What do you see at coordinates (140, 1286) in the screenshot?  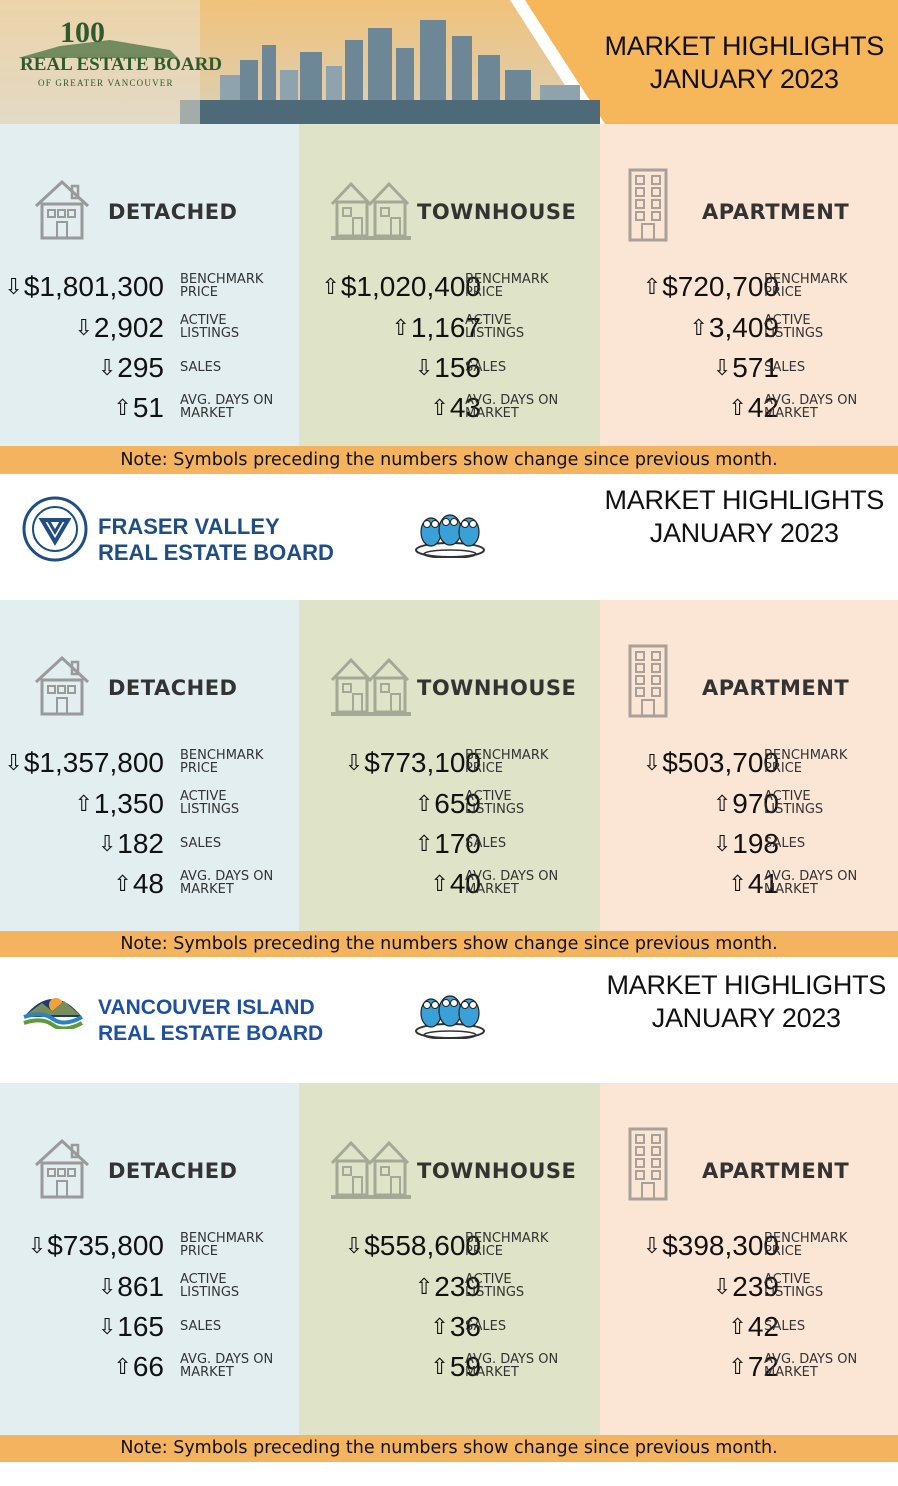 I see `stat-number: 861` at bounding box center [140, 1286].